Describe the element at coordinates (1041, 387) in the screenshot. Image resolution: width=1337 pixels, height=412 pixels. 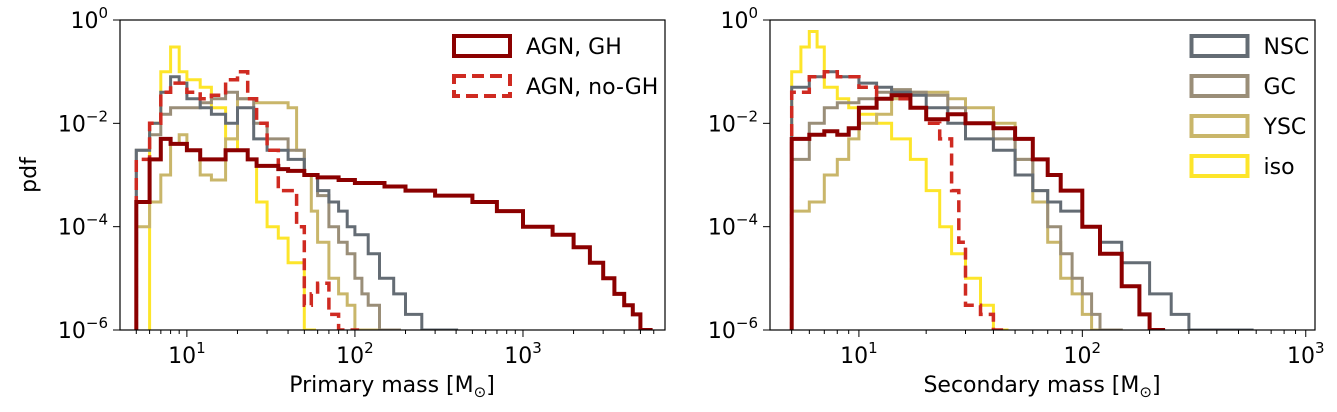
I see `secondary-xlabel: Secondary mass [M⊙]` at that location.